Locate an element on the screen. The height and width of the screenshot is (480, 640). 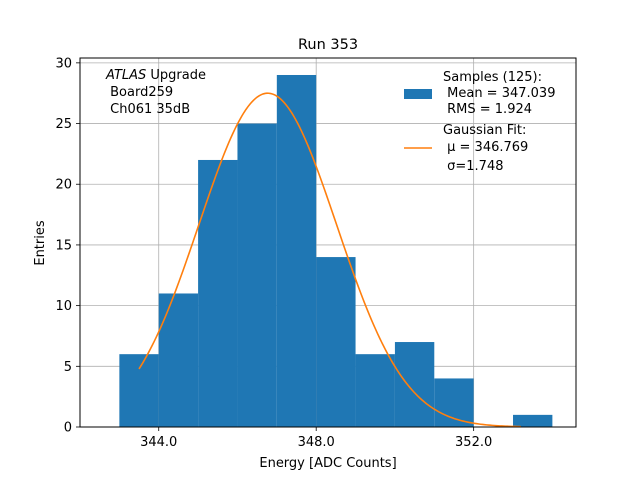
legend-fit-sigma: σ=1.748 is located at coordinates (473, 166).